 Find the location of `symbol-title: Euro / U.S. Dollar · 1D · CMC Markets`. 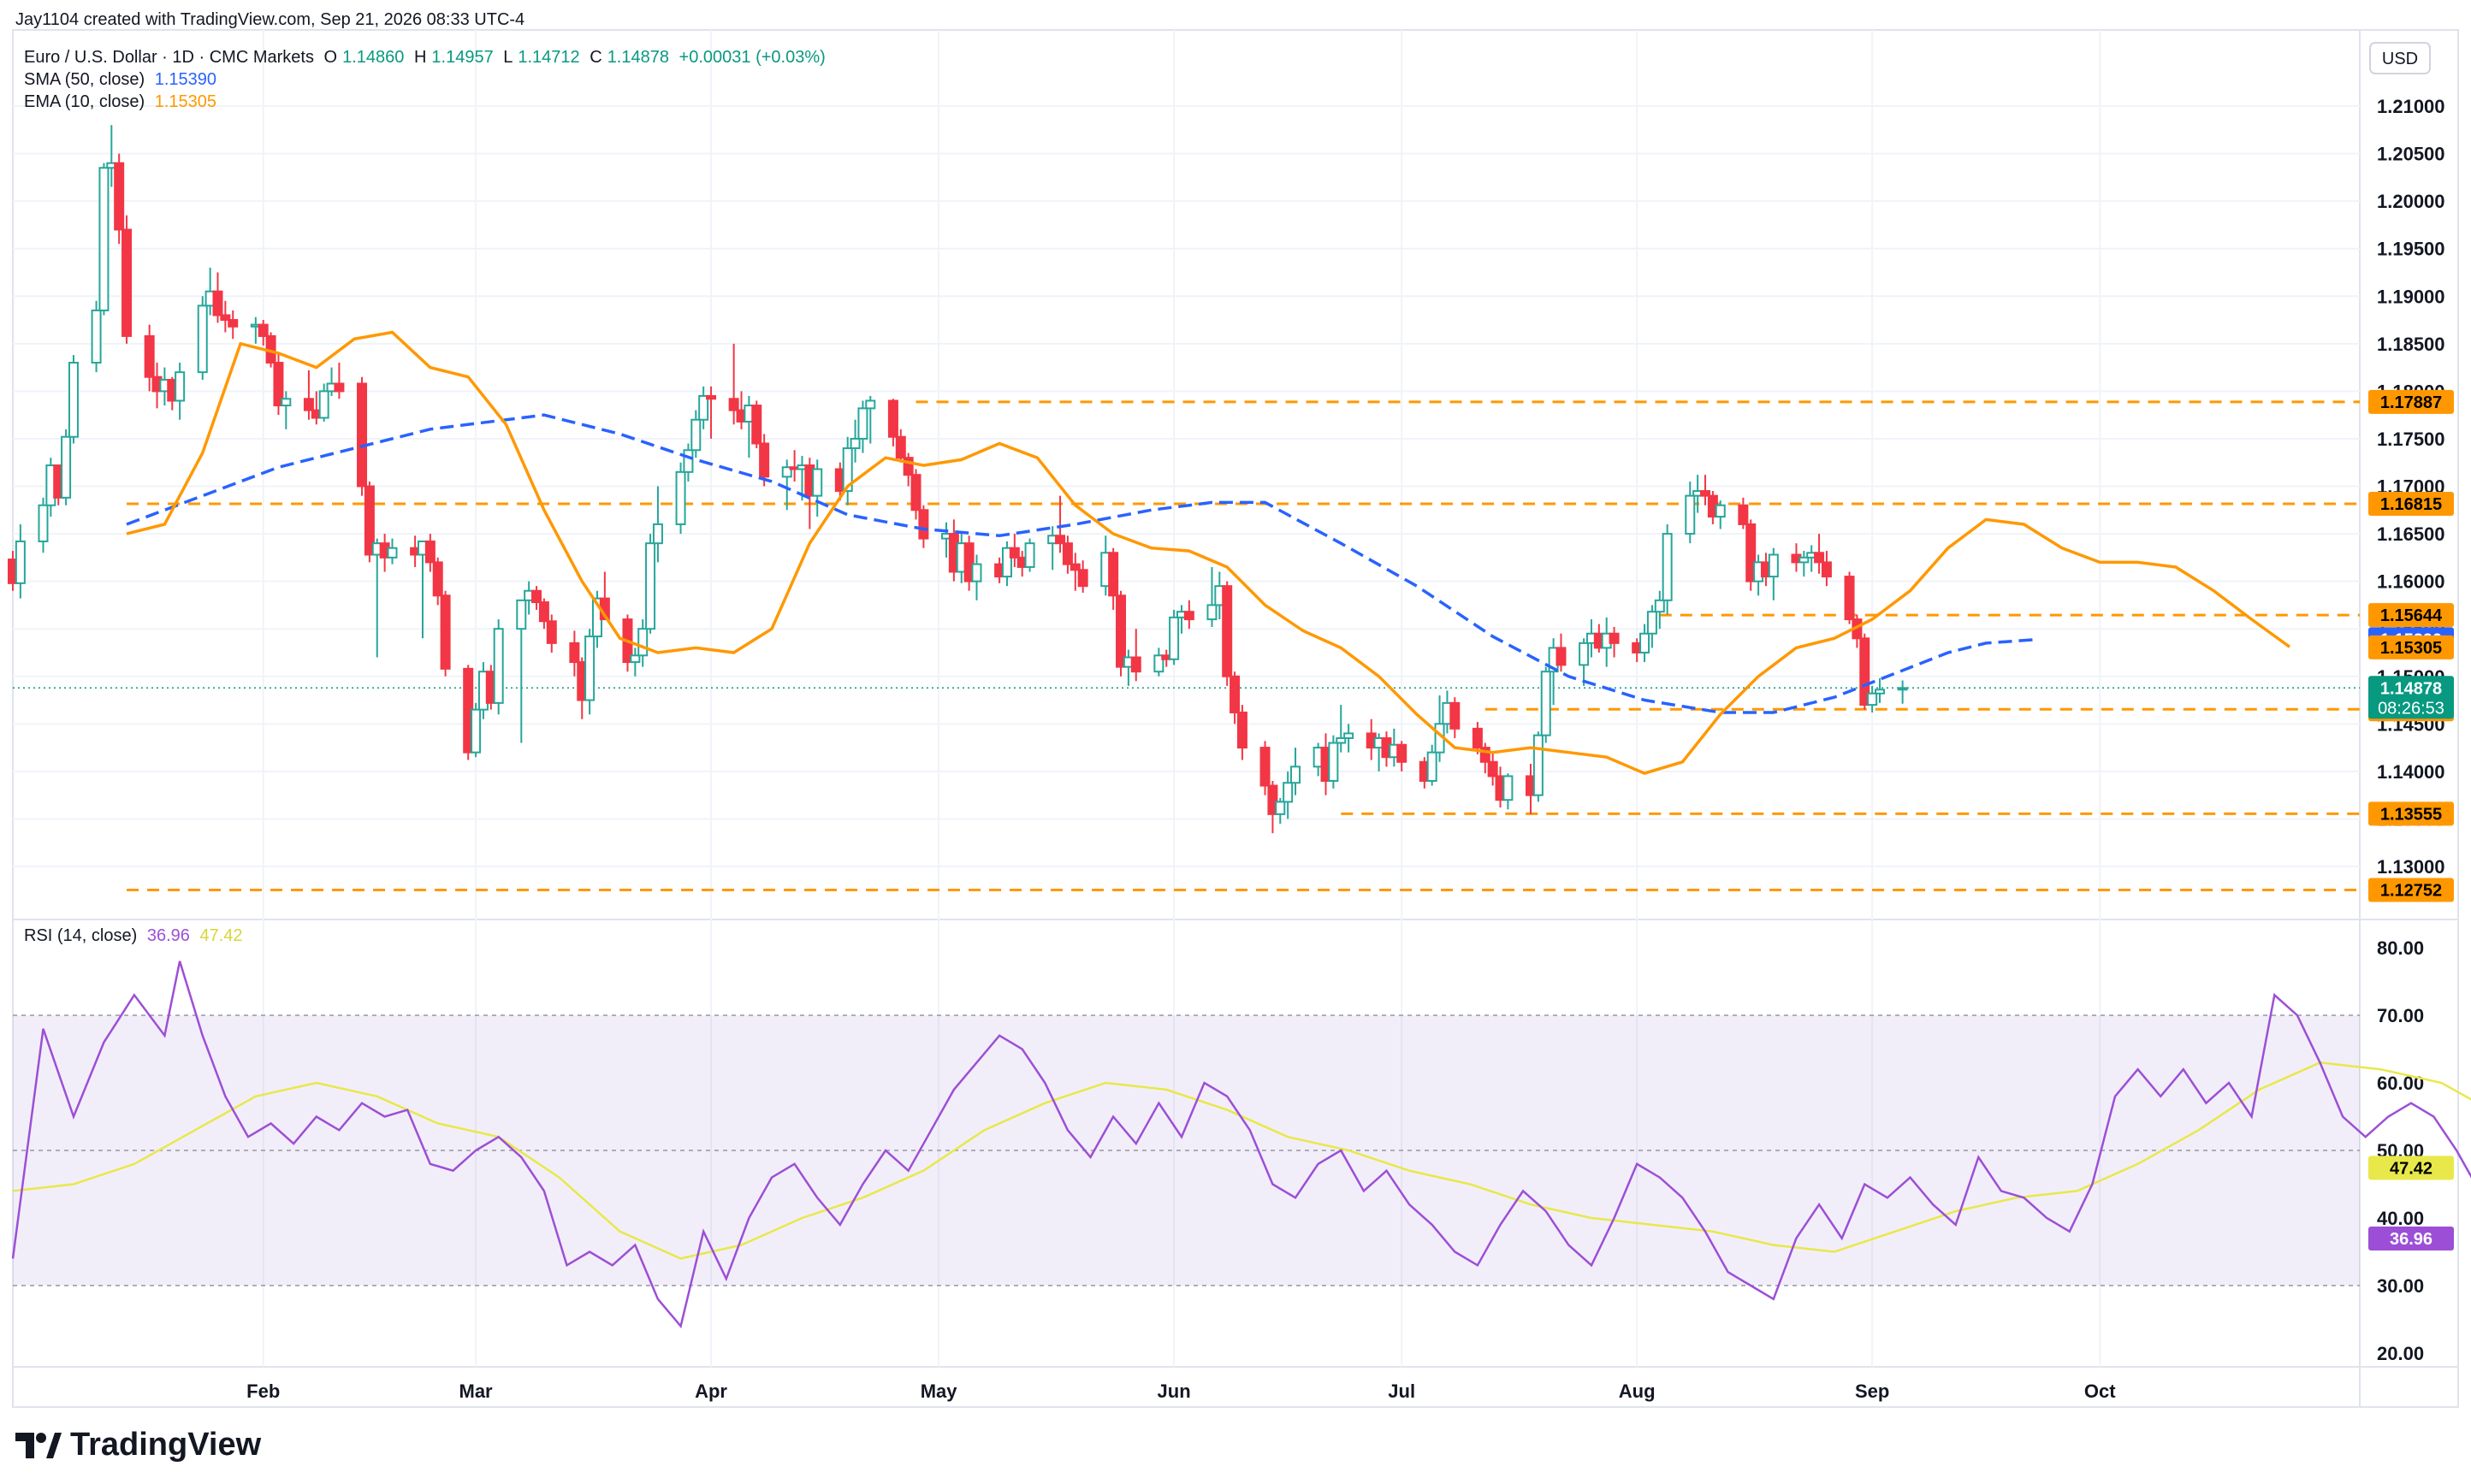

symbol-title: Euro / U.S. Dollar · 1D · CMC Markets is located at coordinates (169, 57).